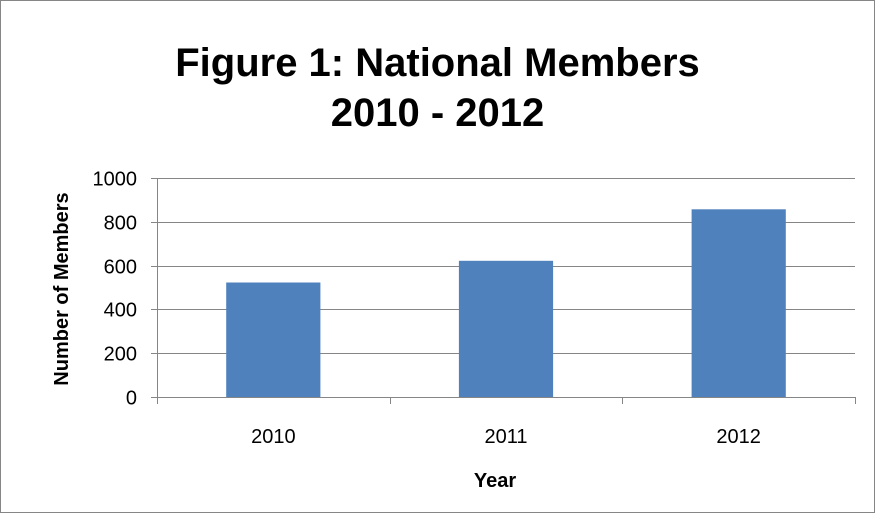 The height and width of the screenshot is (513, 875). What do you see at coordinates (505, 437) in the screenshot?
I see `x-tick-label: 2011` at bounding box center [505, 437].